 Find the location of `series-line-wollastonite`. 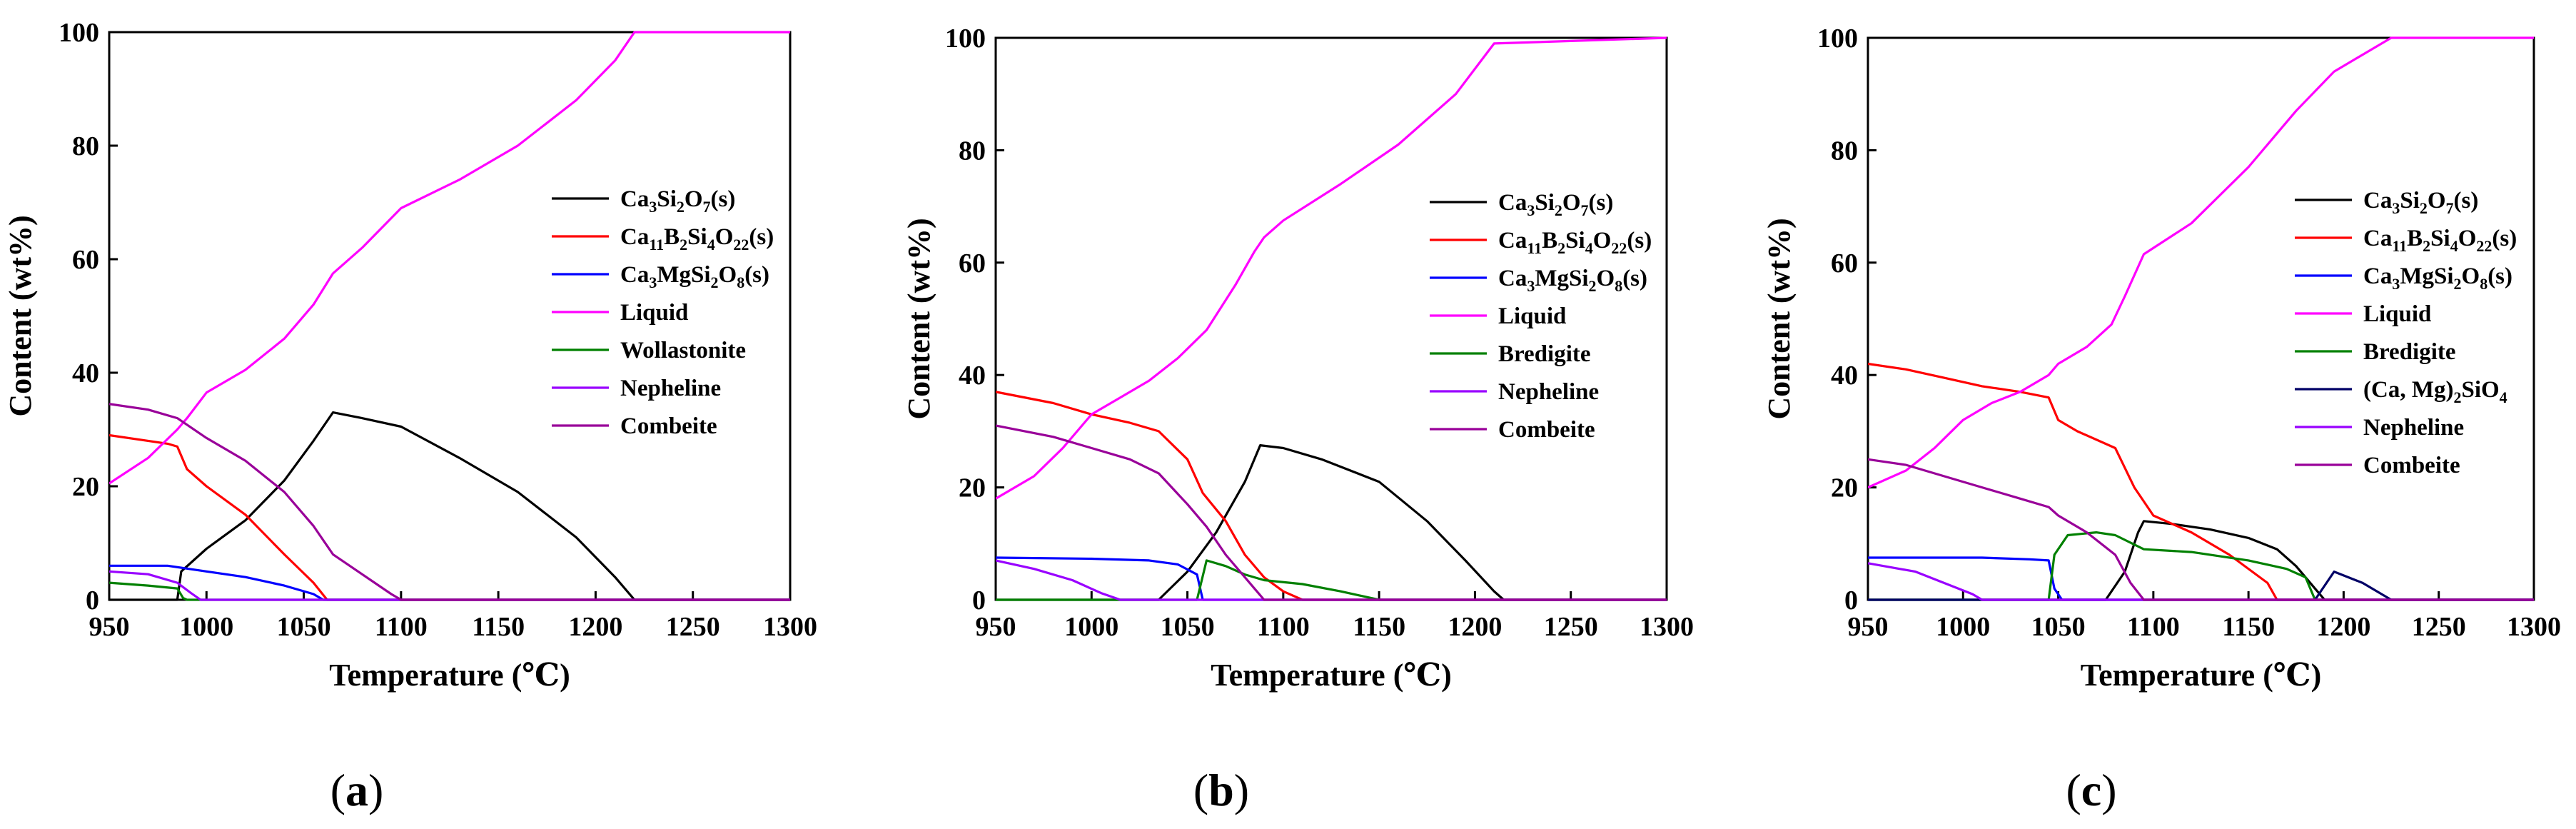

series-line-wollastonite is located at coordinates (449, 591).